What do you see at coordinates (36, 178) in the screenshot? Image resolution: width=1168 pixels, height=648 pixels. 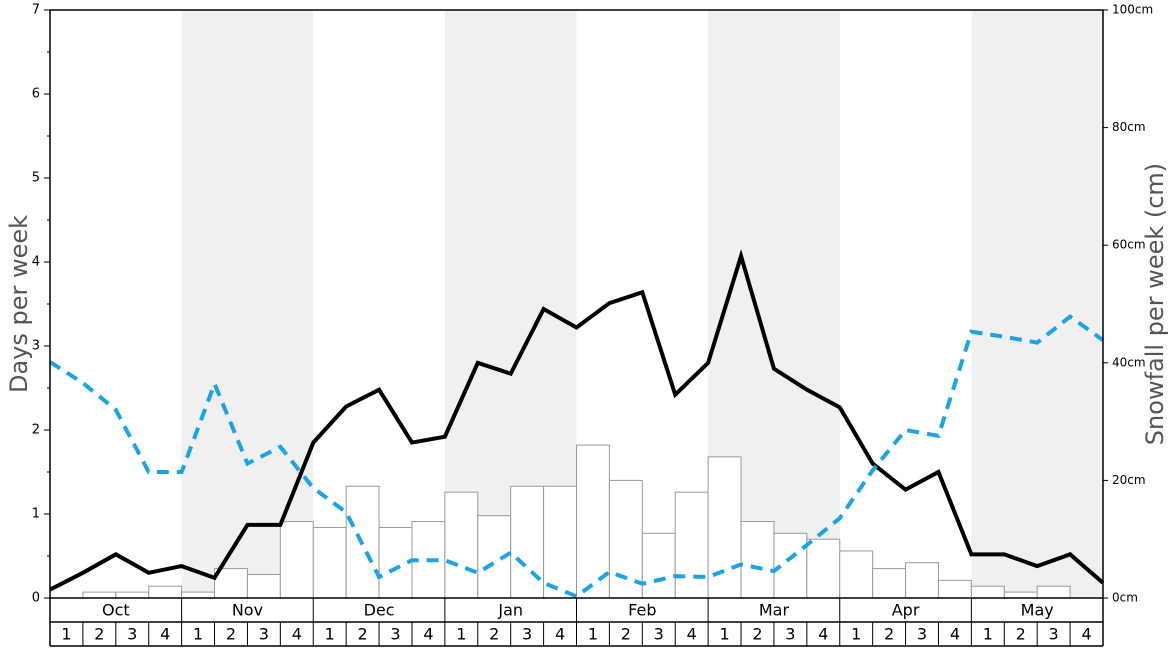 I see `y-tick-label: 5` at bounding box center [36, 178].